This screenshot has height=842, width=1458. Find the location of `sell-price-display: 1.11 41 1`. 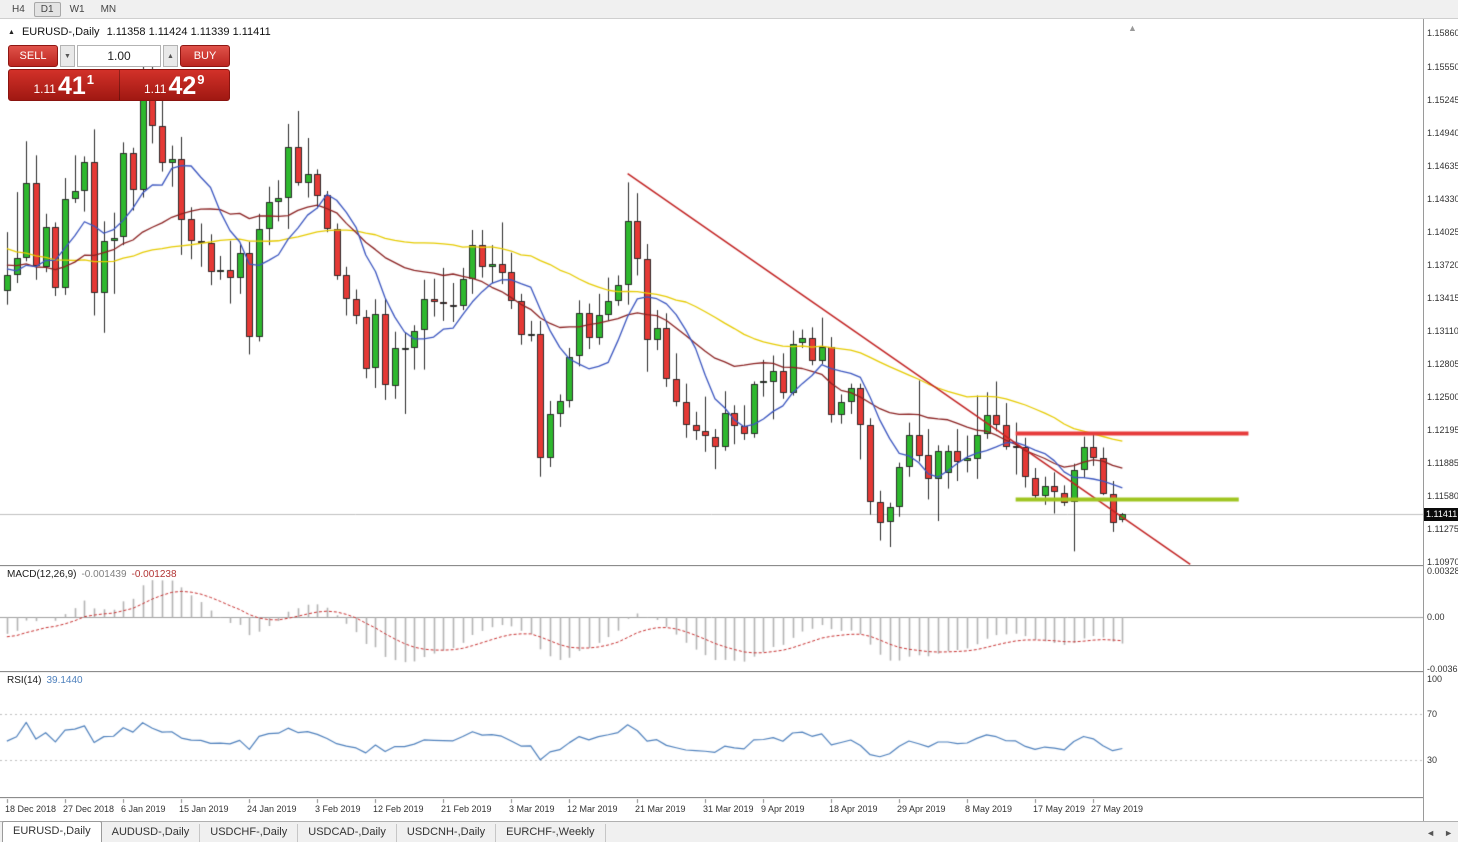

sell-price-display: 1.11 41 1 is located at coordinates (64, 85).